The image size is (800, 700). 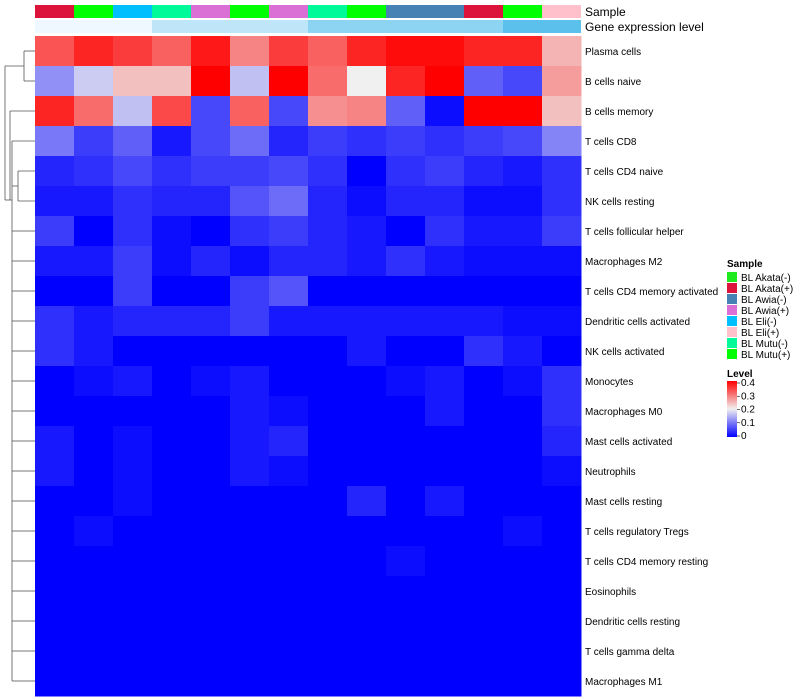 I want to click on level-legend-tick-label: 0.4, so click(x=748, y=383).